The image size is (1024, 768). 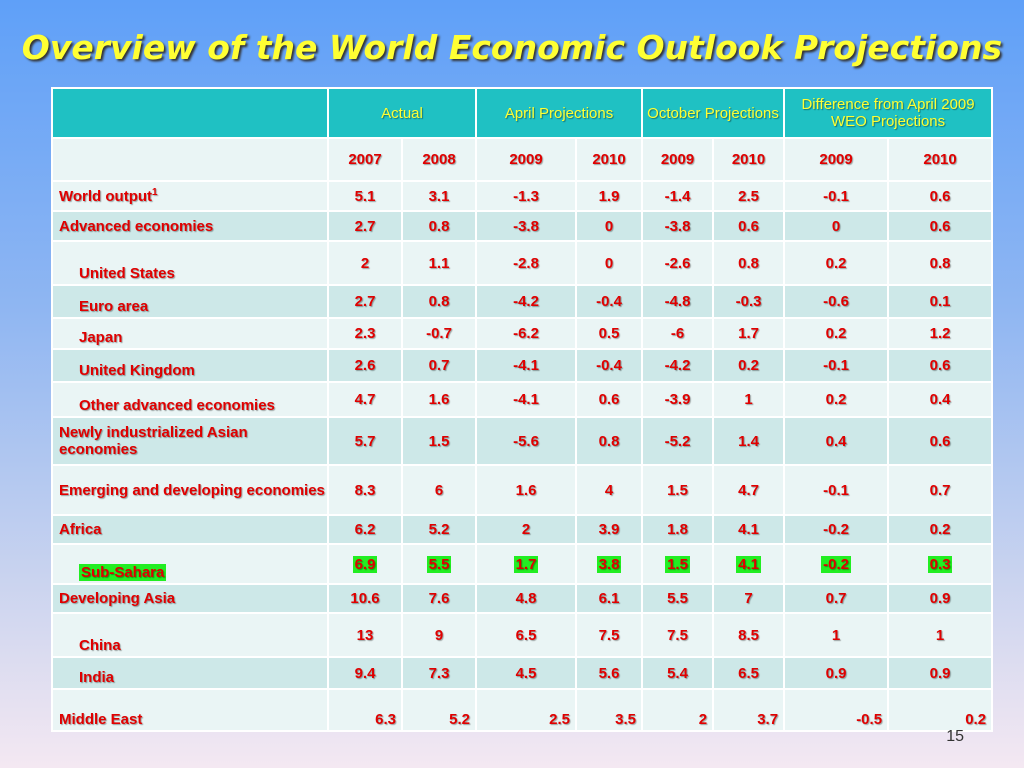 I want to click on row-label: Emerging and developing economies, so click(x=190, y=490).